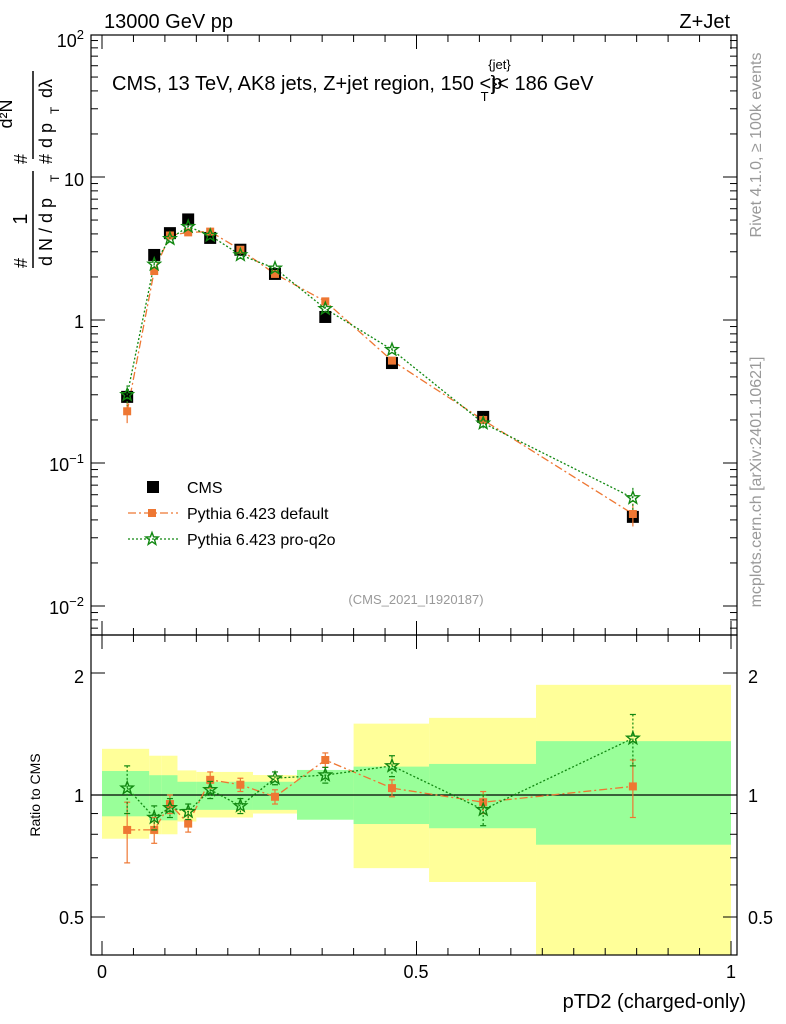 This screenshot has width=786, height=1024. What do you see at coordinates (499, 64) in the screenshot?
I see `plot-title-sup: {jet}` at bounding box center [499, 64].